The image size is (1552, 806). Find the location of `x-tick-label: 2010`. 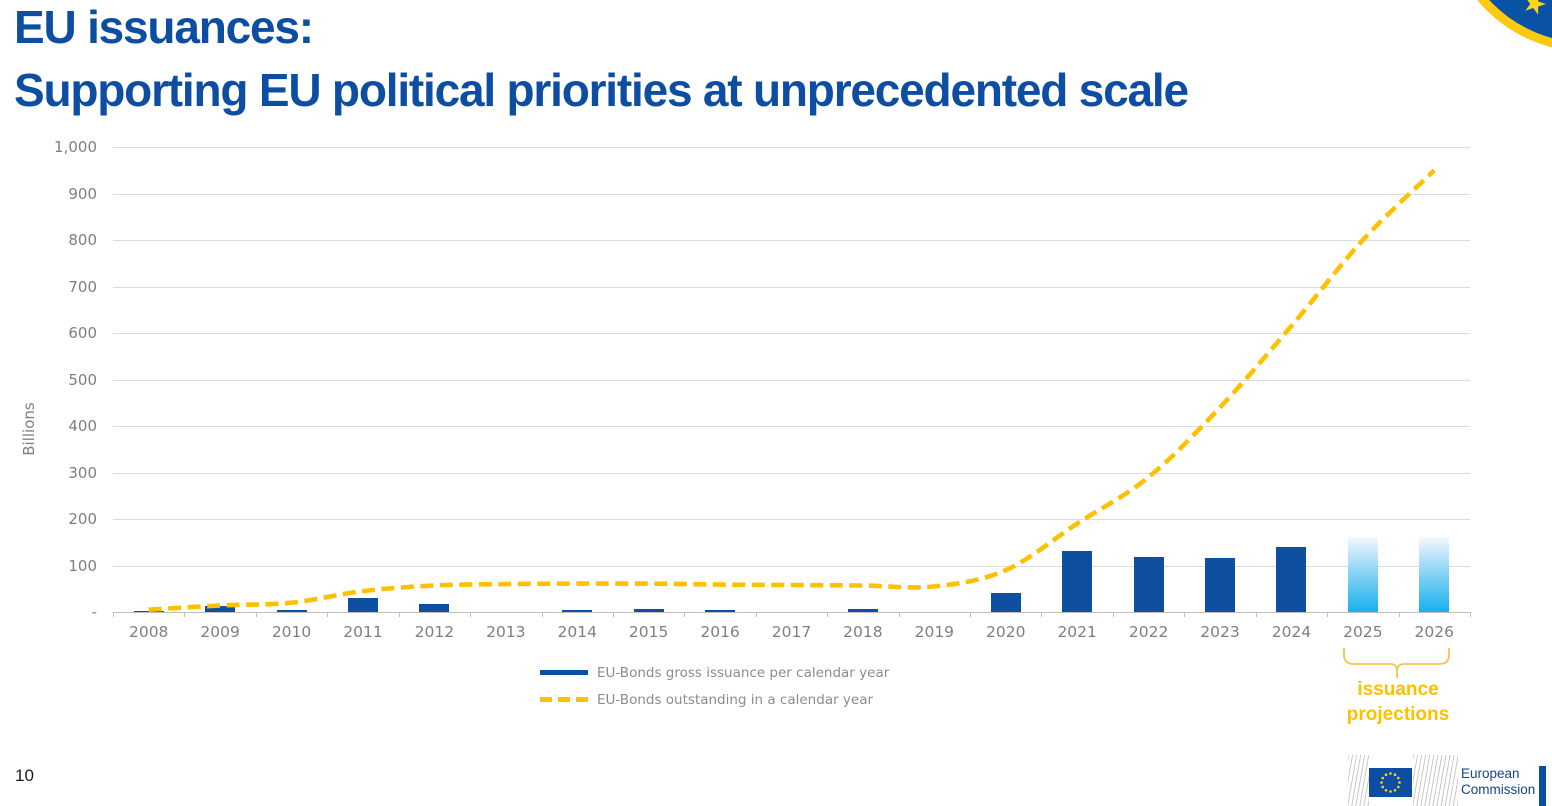

x-tick-label: 2010 is located at coordinates (291, 632).